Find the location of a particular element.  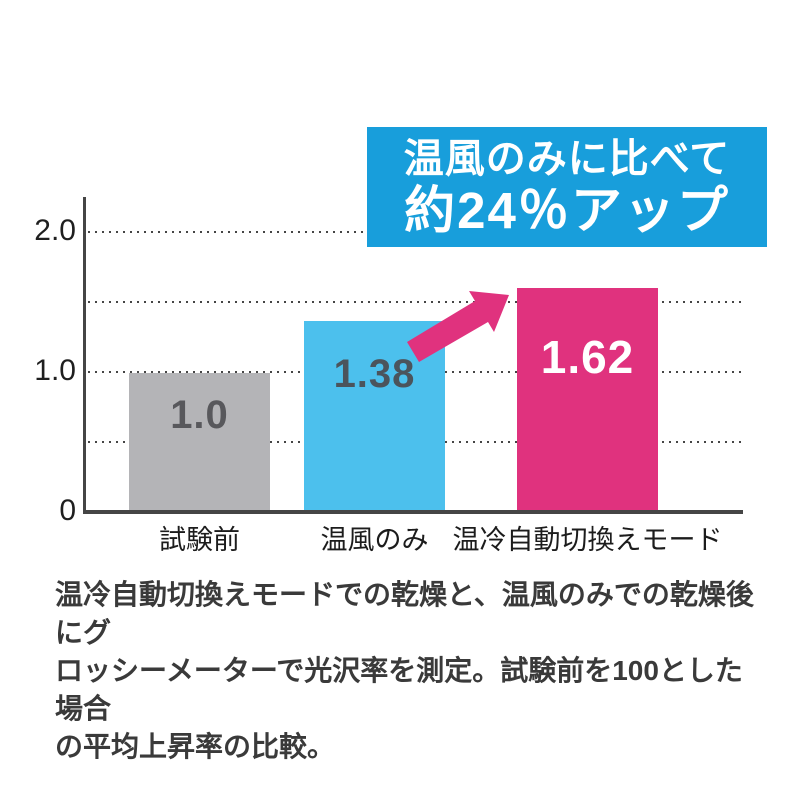

y-tick-label-2.0: 2.0 is located at coordinates (55, 230).